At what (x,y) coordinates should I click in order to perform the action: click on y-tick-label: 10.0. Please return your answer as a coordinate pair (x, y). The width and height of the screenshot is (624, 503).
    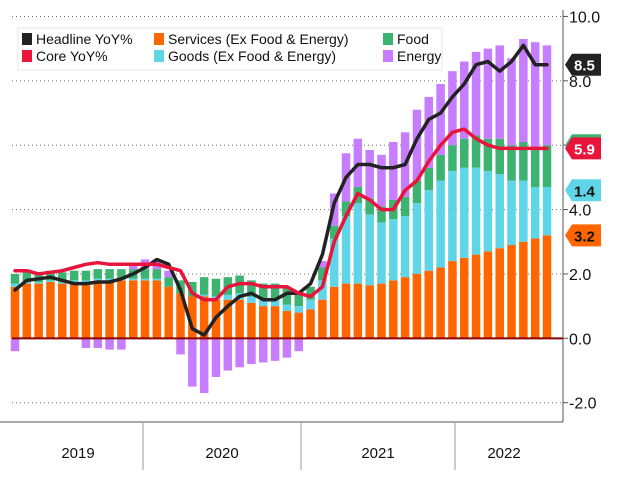
    Looking at the image, I should click on (584, 17).